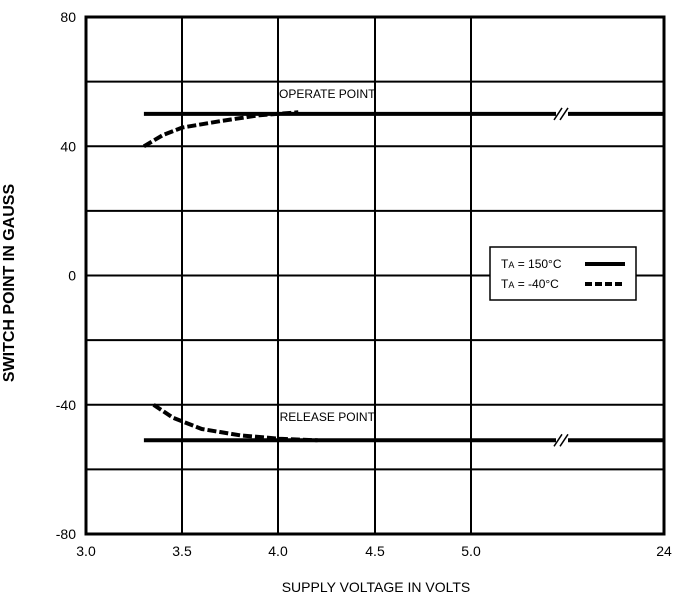 The height and width of the screenshot is (599, 691). Describe the element at coordinates (376, 587) in the screenshot. I see `x-axis-title: SUPPLY VOLTAGE IN VOLTS` at that location.